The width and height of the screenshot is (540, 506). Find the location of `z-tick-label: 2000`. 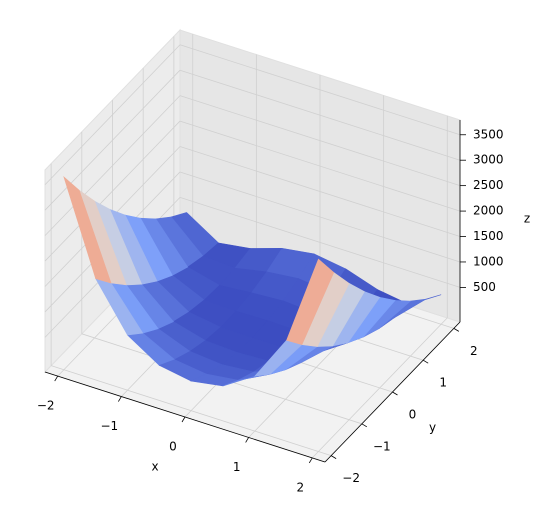

z-tick-label: 2000 is located at coordinates (488, 211).